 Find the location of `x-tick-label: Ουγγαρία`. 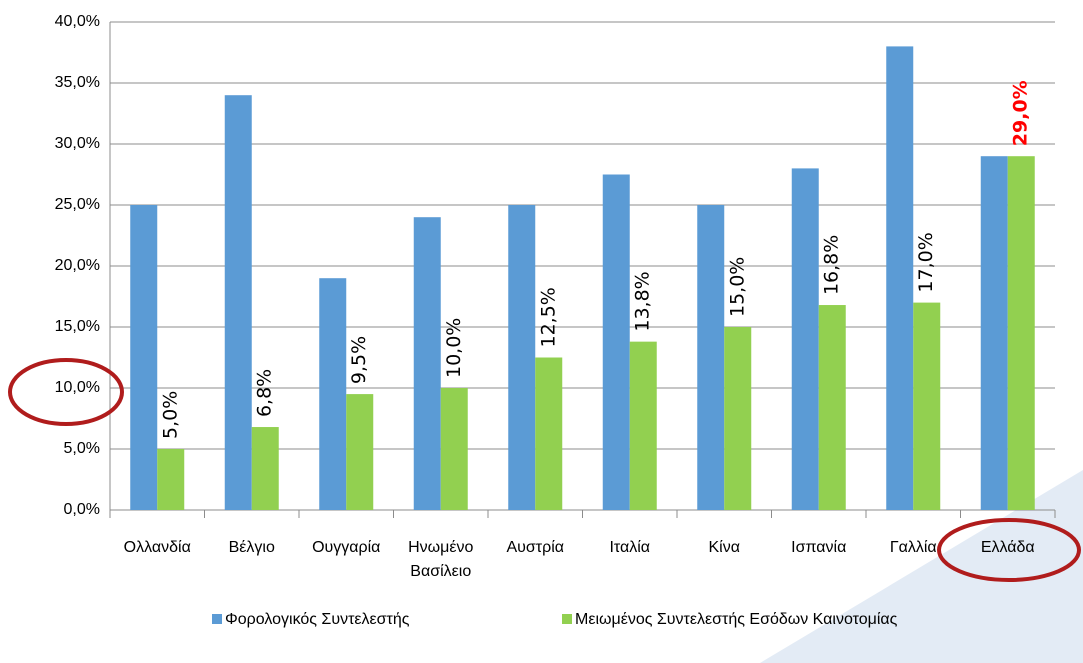

x-tick-label: Ουγγαρία is located at coordinates (346, 547).